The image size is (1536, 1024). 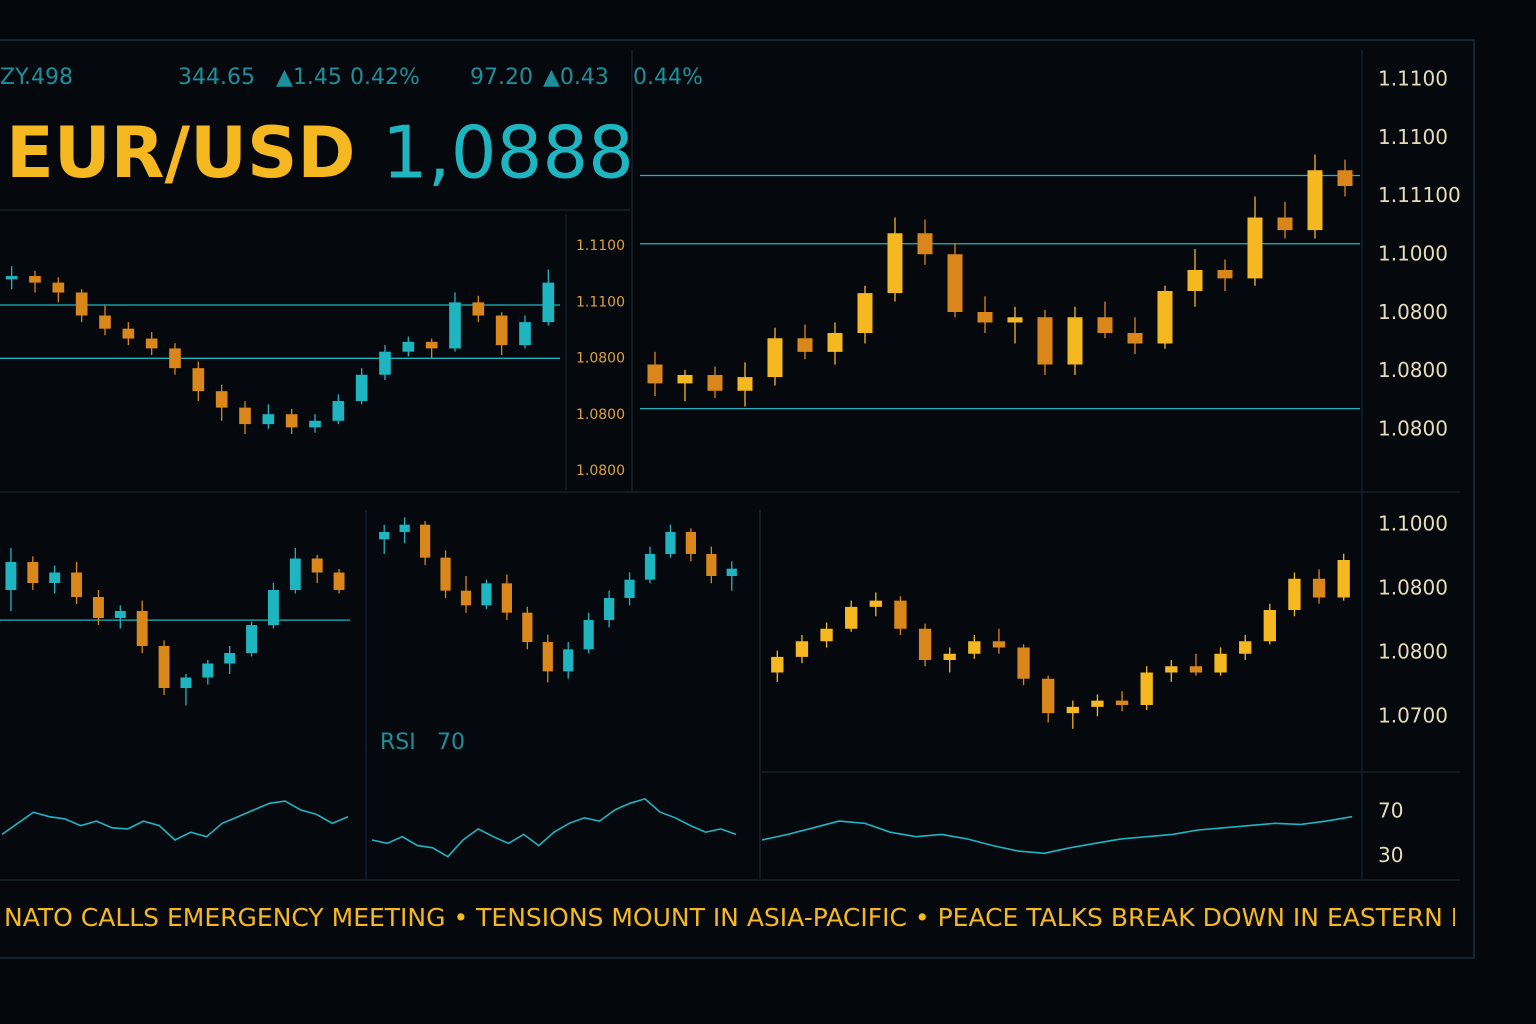 What do you see at coordinates (385, 77) in the screenshot?
I see `ticker-item: 0.42%` at bounding box center [385, 77].